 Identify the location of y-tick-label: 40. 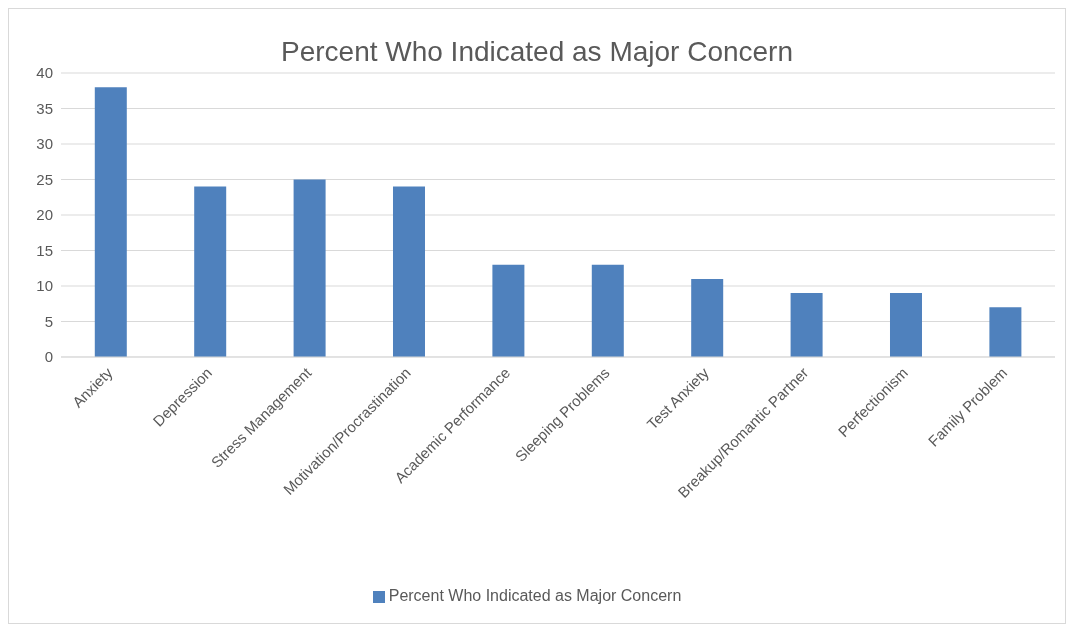
(44, 73).